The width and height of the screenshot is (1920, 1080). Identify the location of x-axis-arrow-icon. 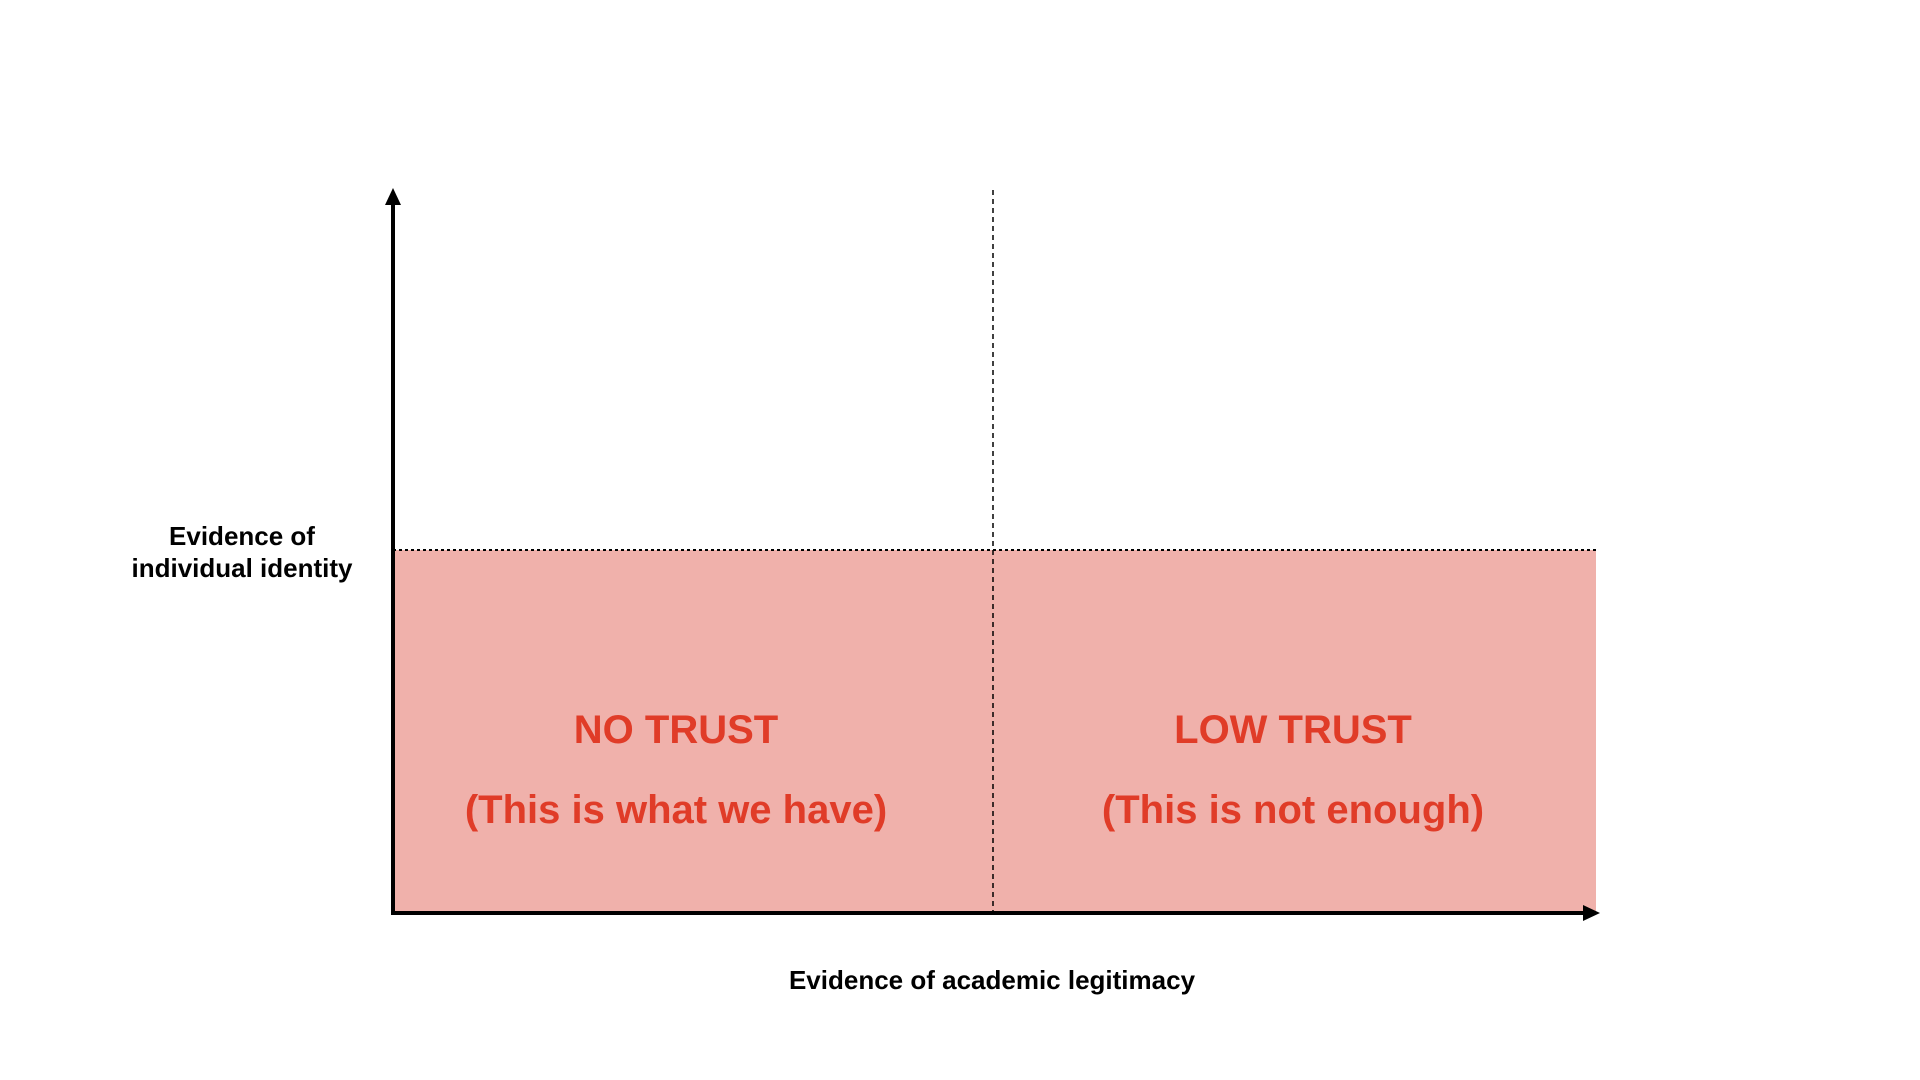
(1591, 913).